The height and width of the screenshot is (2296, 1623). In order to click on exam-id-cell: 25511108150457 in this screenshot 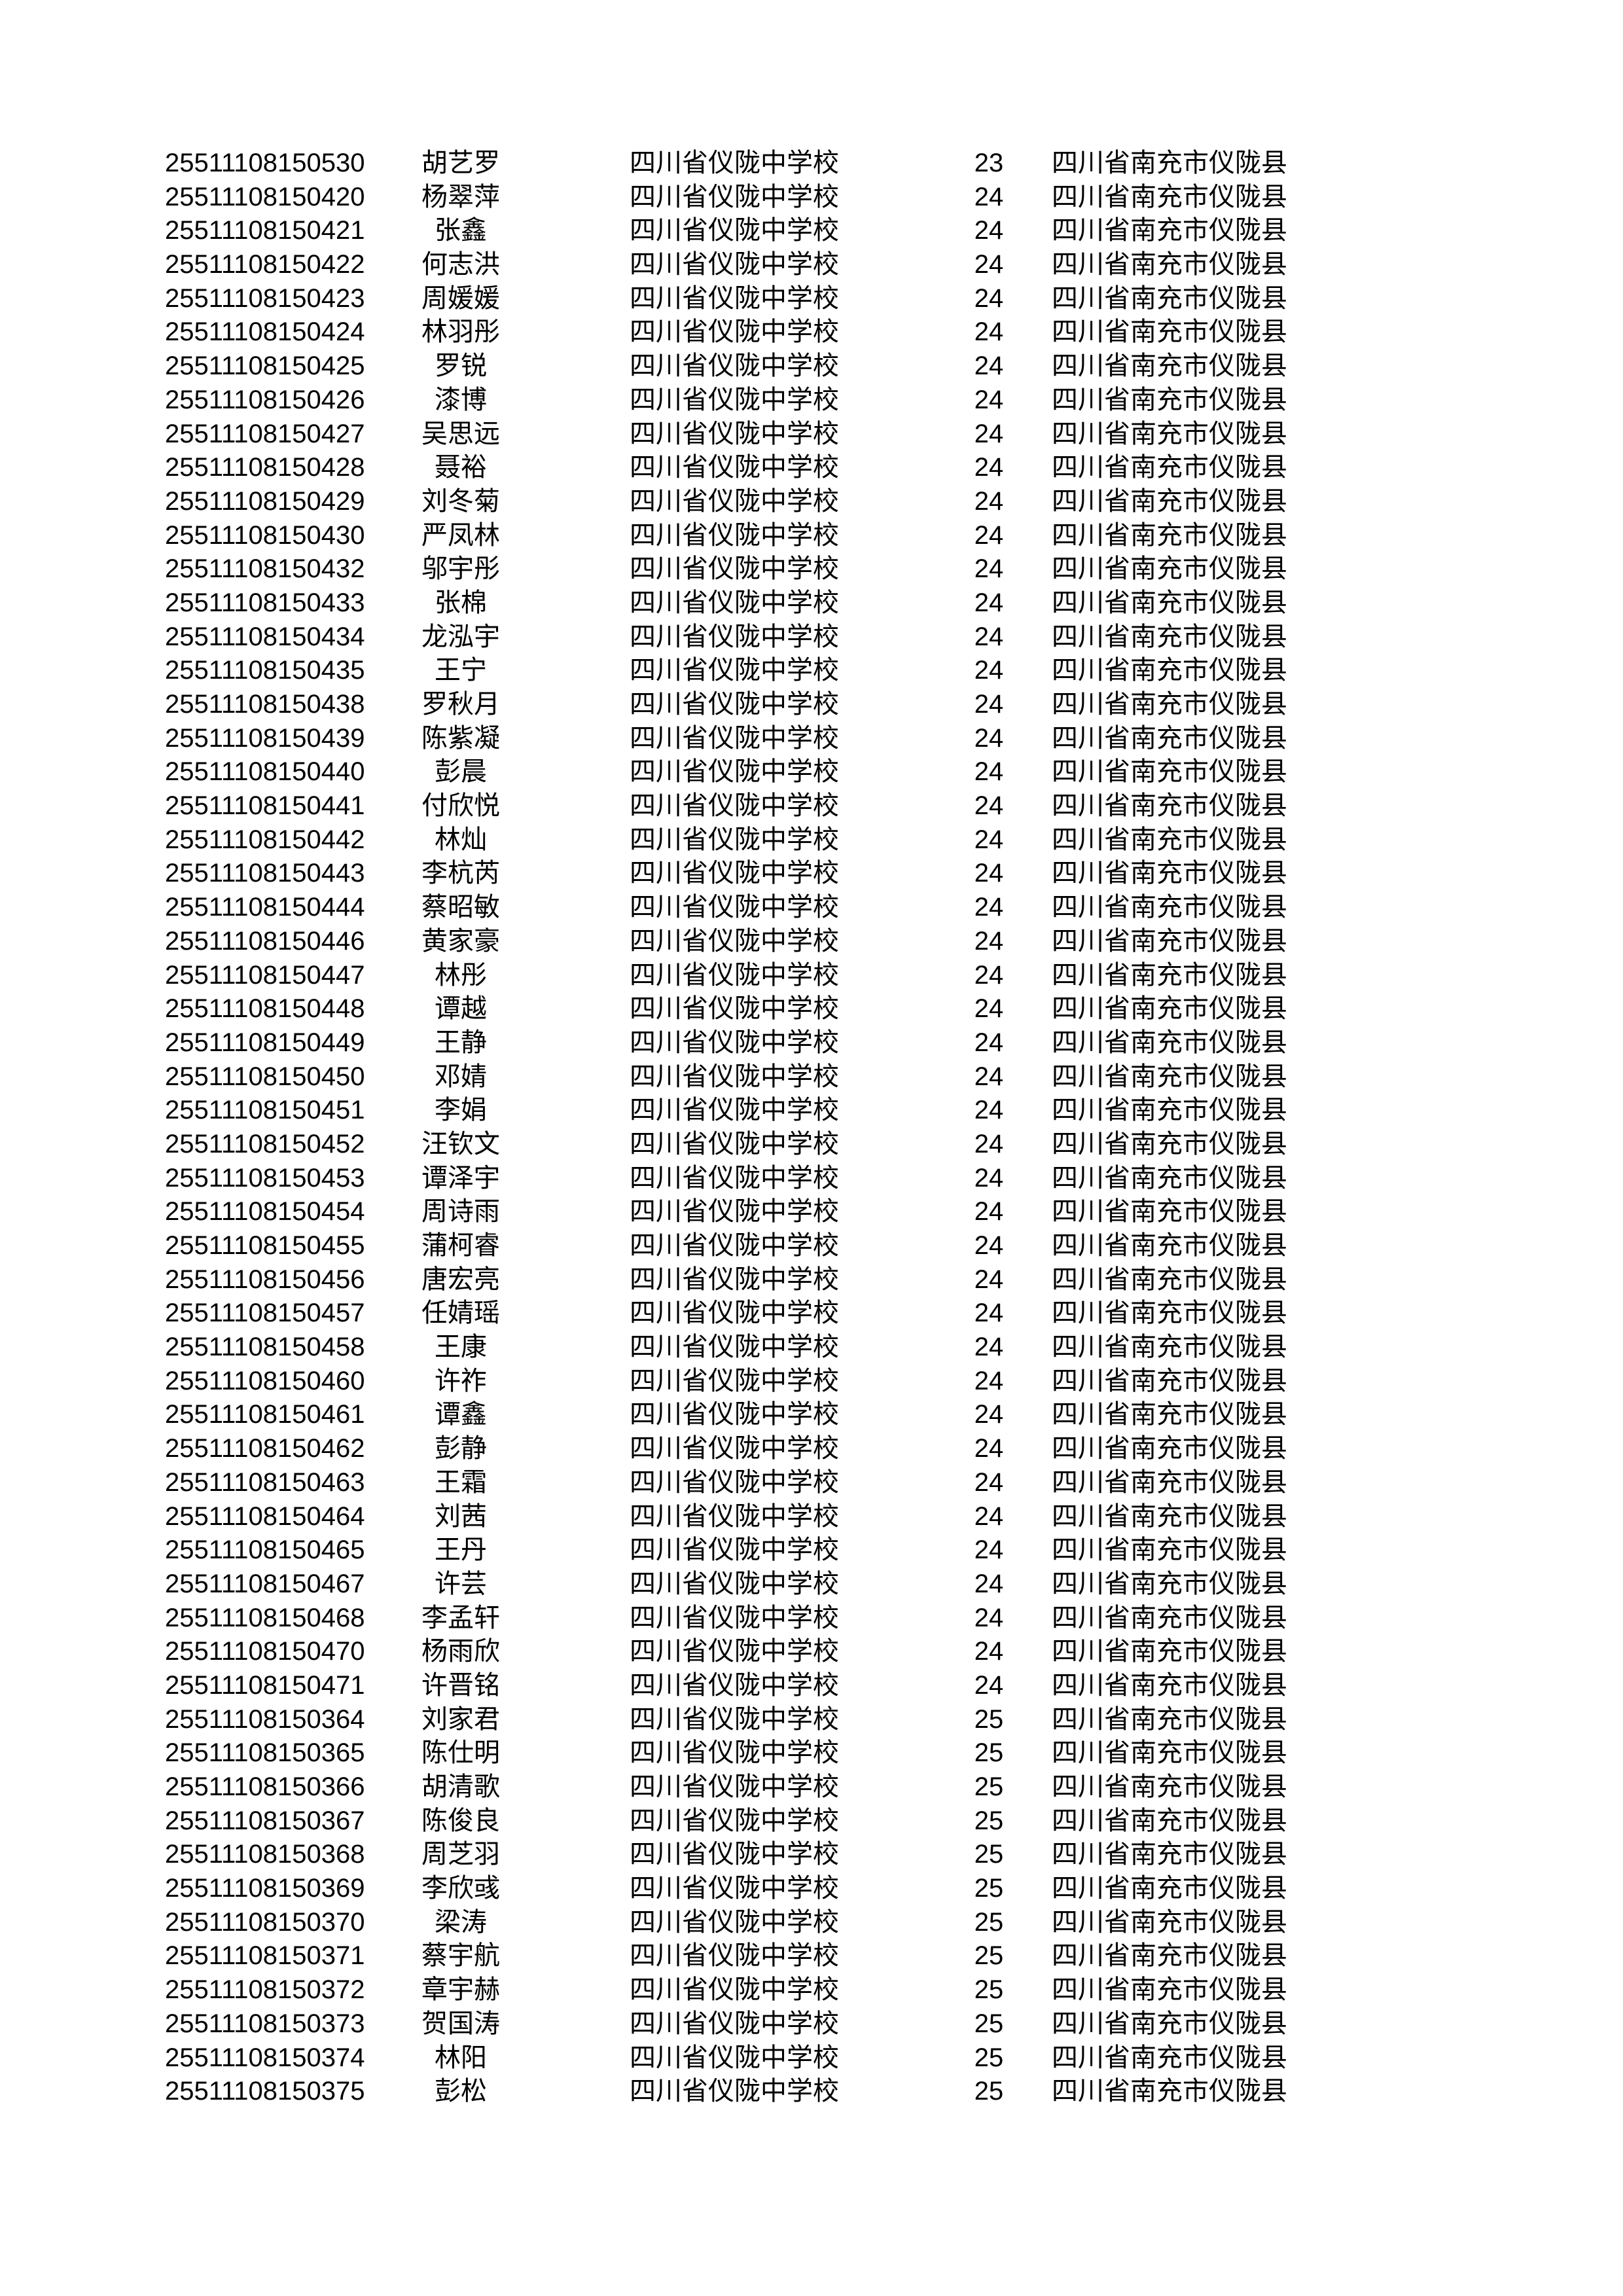, I will do `click(265, 1313)`.